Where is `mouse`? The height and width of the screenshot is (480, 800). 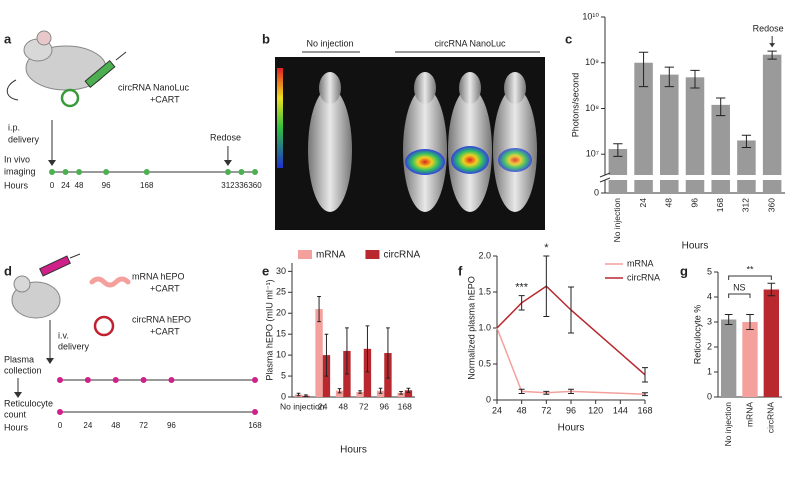 mouse is located at coordinates (330, 150).